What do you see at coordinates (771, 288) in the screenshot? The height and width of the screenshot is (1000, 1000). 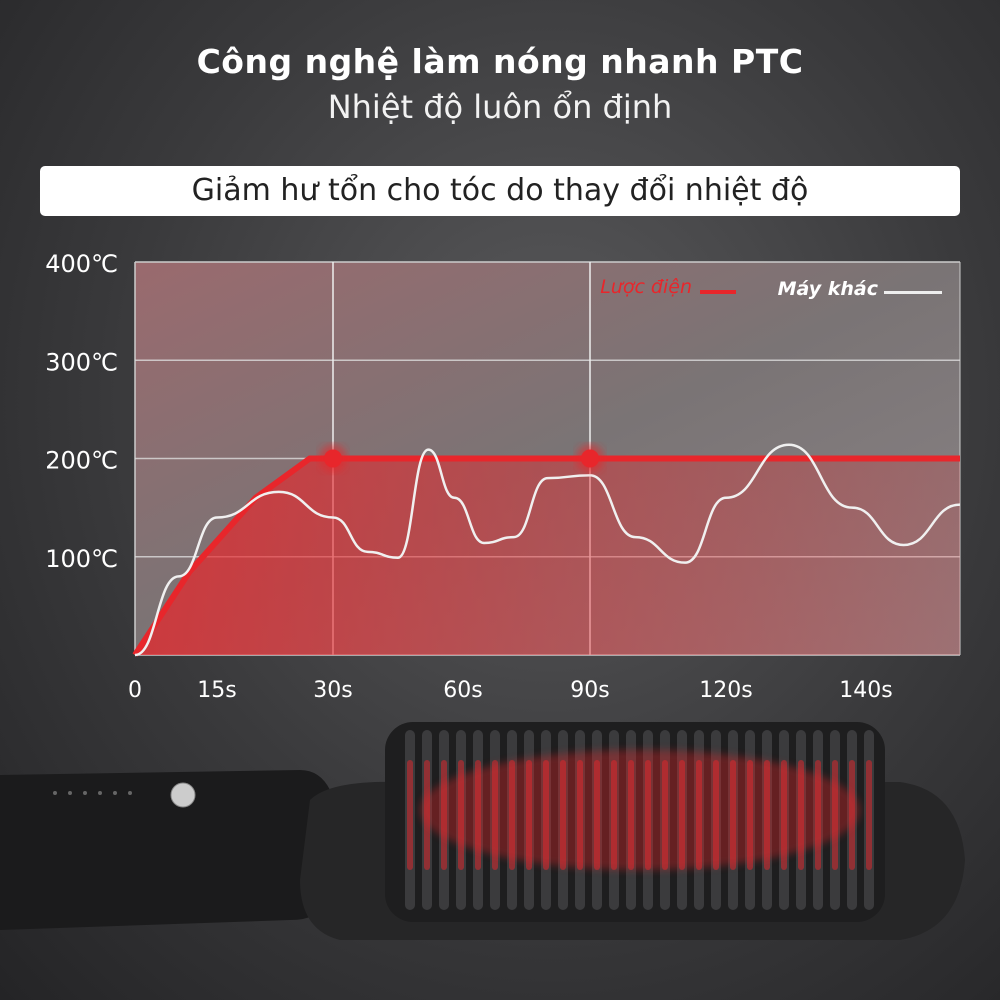 I see `legend: Lược điện Máy khác` at bounding box center [771, 288].